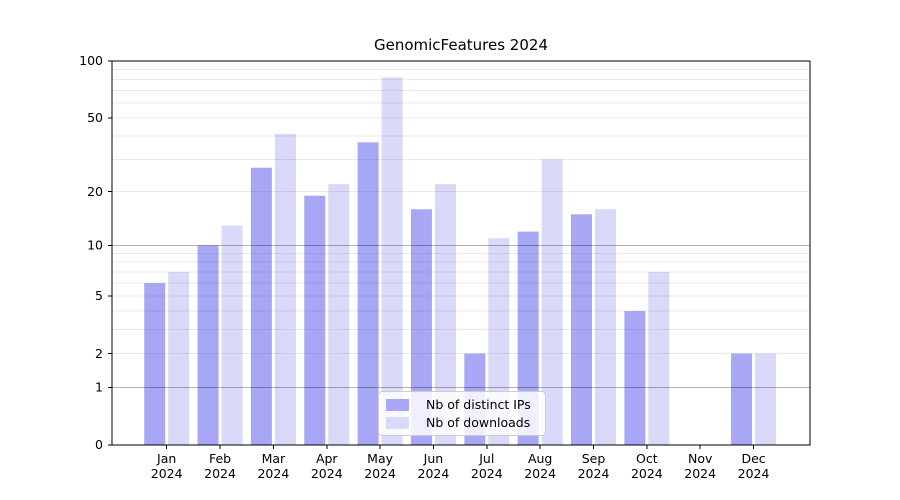  Describe the element at coordinates (635, 378) in the screenshot. I see `bar-distinct-ips-oct` at that location.